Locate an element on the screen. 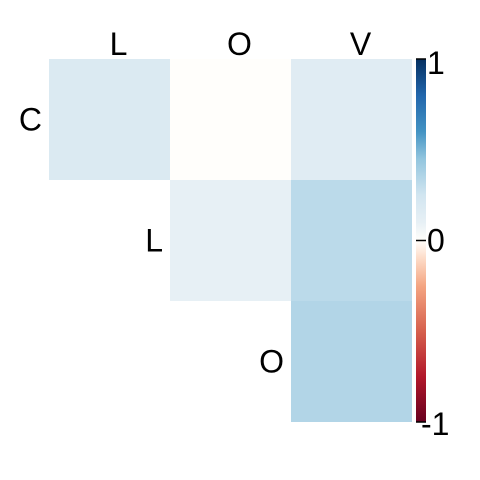 The width and height of the screenshot is (480, 480). heatmap-cell-L-V is located at coordinates (351, 240).